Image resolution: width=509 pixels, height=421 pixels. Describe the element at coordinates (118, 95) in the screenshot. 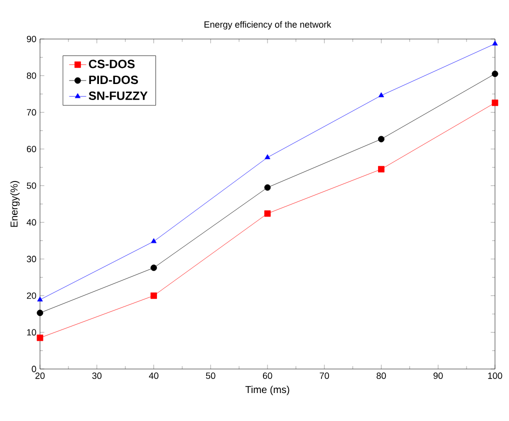

I see `legend-label: SN-FUZZY` at that location.